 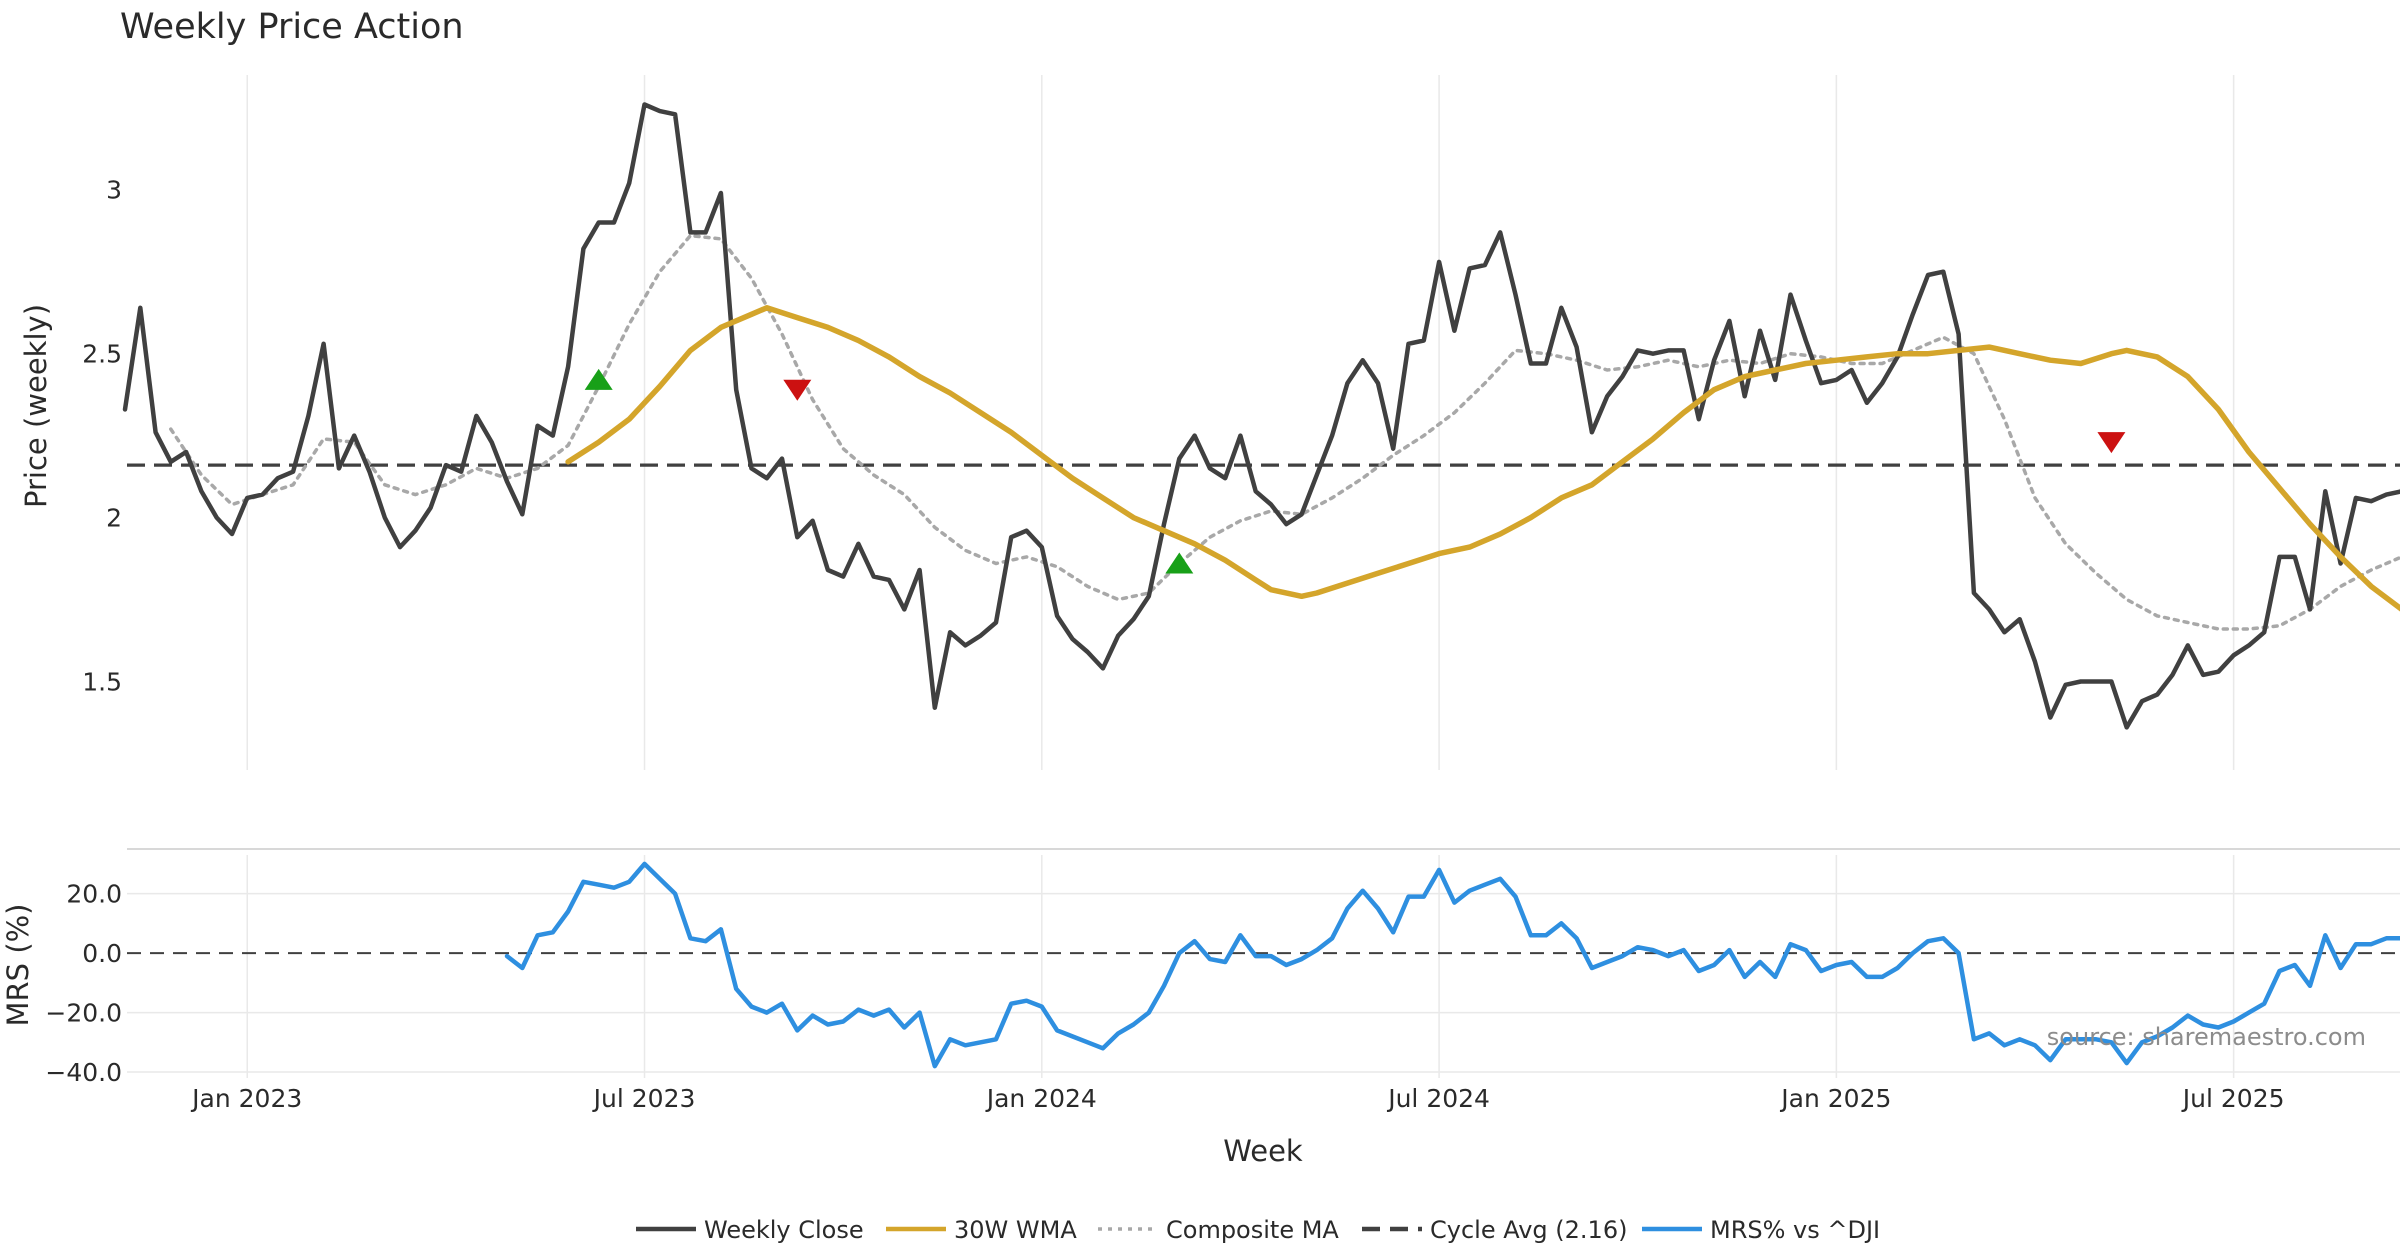 I want to click on legend-label: Composite MA, so click(x=1252, y=1230).